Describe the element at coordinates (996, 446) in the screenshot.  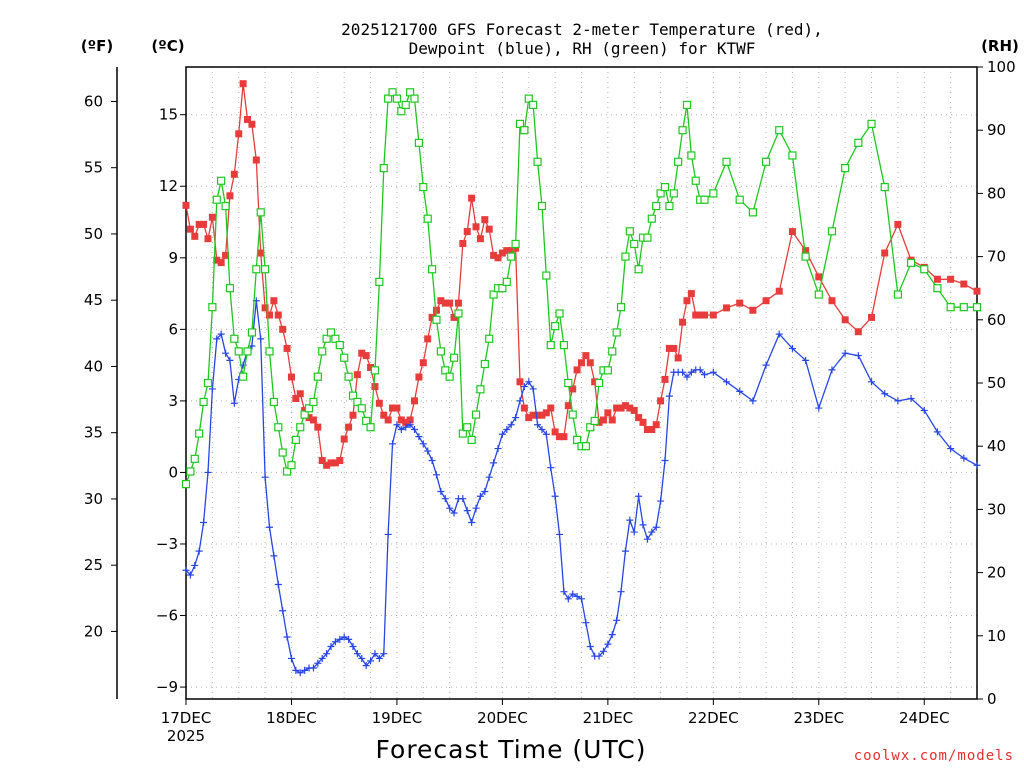
I see `rh-tick-label: 40` at that location.